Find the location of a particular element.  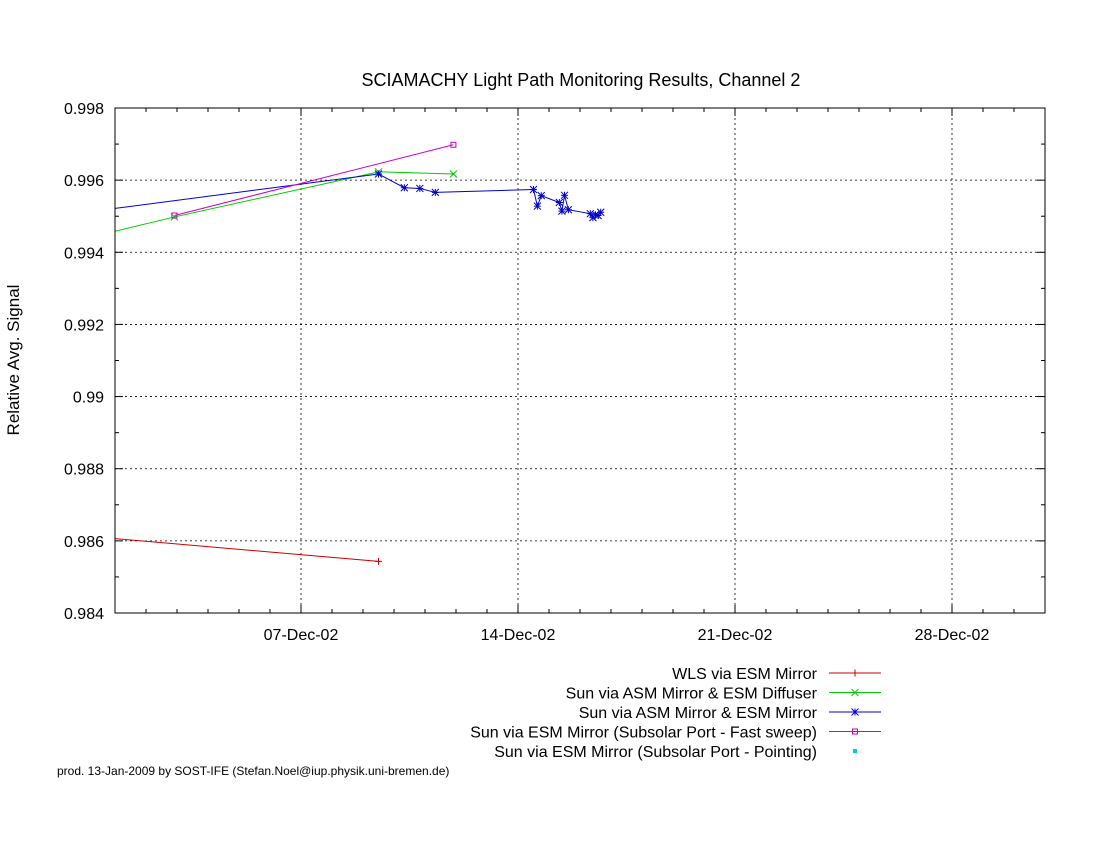

y-tick-labels: 0.984 0.986 0.988 0.99 0.992 0.994 0.996 0.998 is located at coordinates (84, 362).